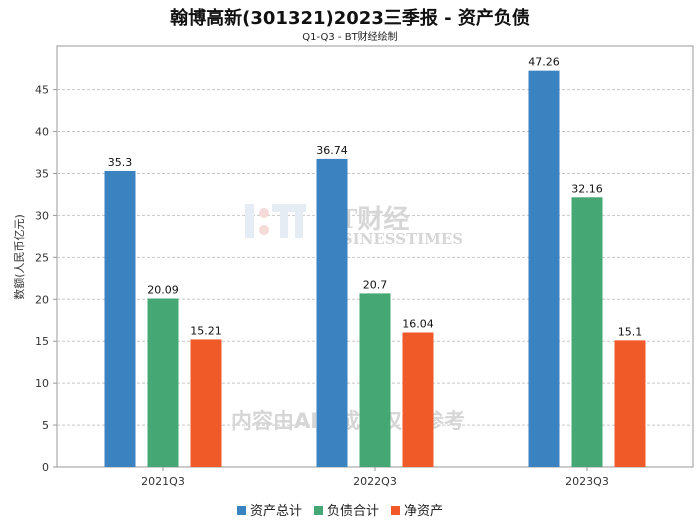  Describe the element at coordinates (120, 162) in the screenshot. I see `data-label: 35.3` at that location.